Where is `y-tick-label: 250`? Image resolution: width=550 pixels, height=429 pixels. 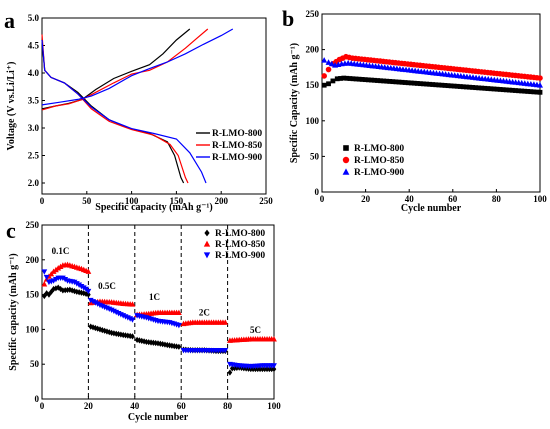 y-tick-label: 250 is located at coordinates (313, 14).